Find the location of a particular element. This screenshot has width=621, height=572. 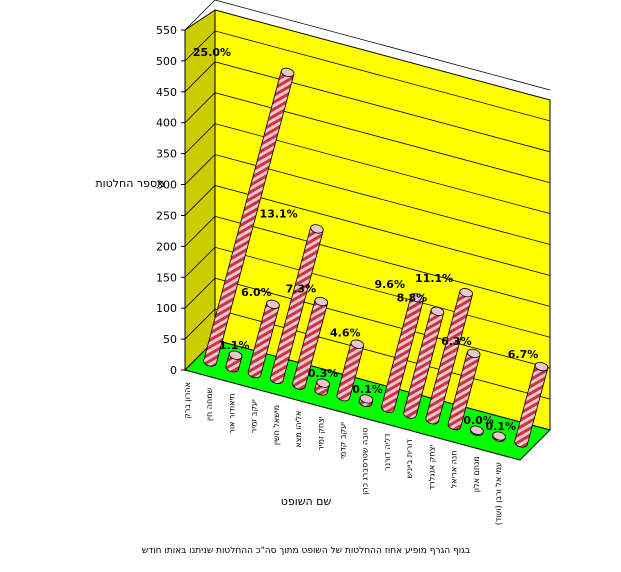

category-label: יצחק זמיר is located at coordinates (320, 433).